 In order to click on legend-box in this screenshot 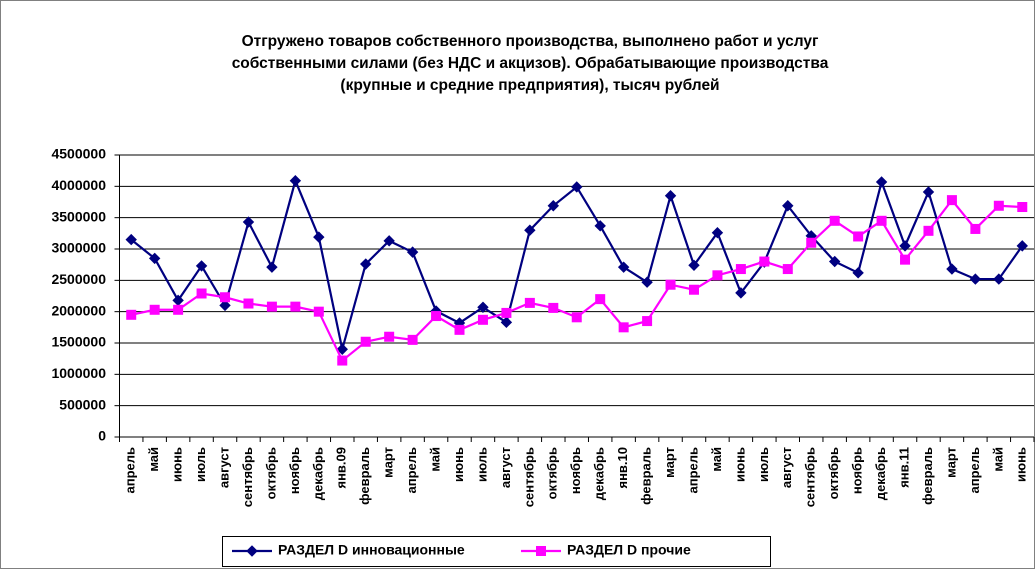, I will do `click(496, 551)`.